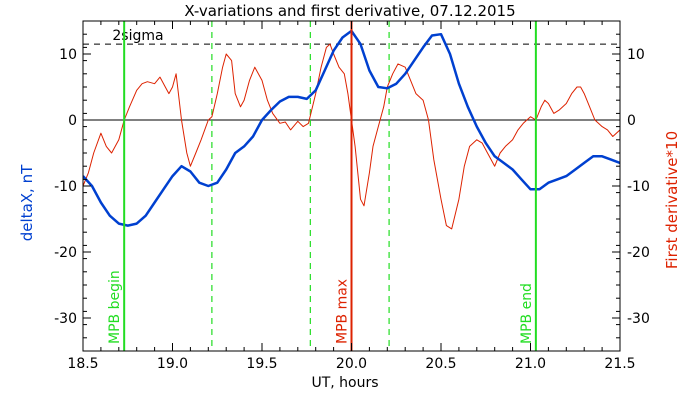 The image size is (700, 400). Describe the element at coordinates (72, 121) in the screenshot. I see `y-tick-label-left: 0` at that location.